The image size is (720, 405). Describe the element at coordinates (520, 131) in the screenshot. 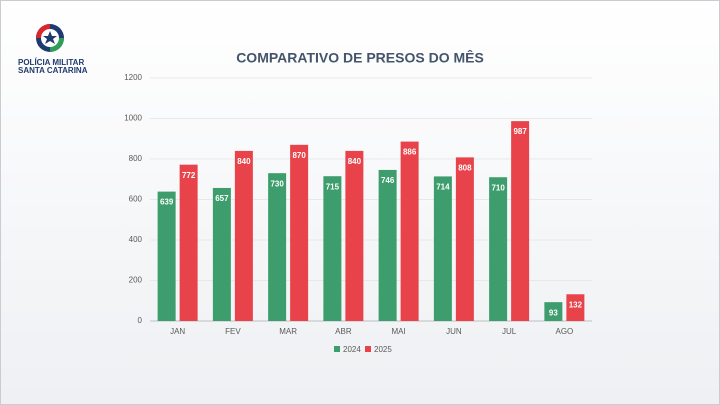

I see `value-label: 987` at that location.